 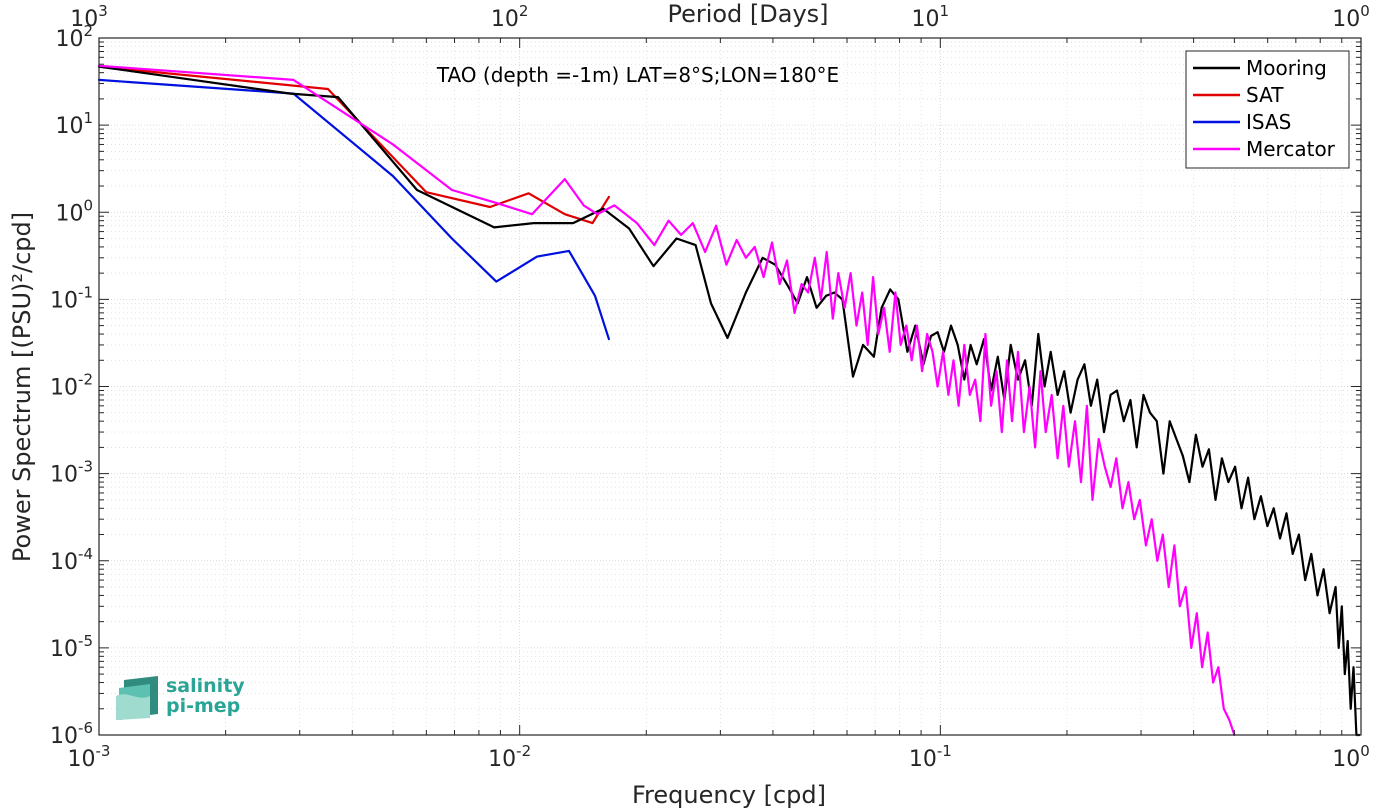 I want to click on chart-title: TAO (depth =-1m) LAT=8°S;LON=180°E, so click(x=637, y=75).